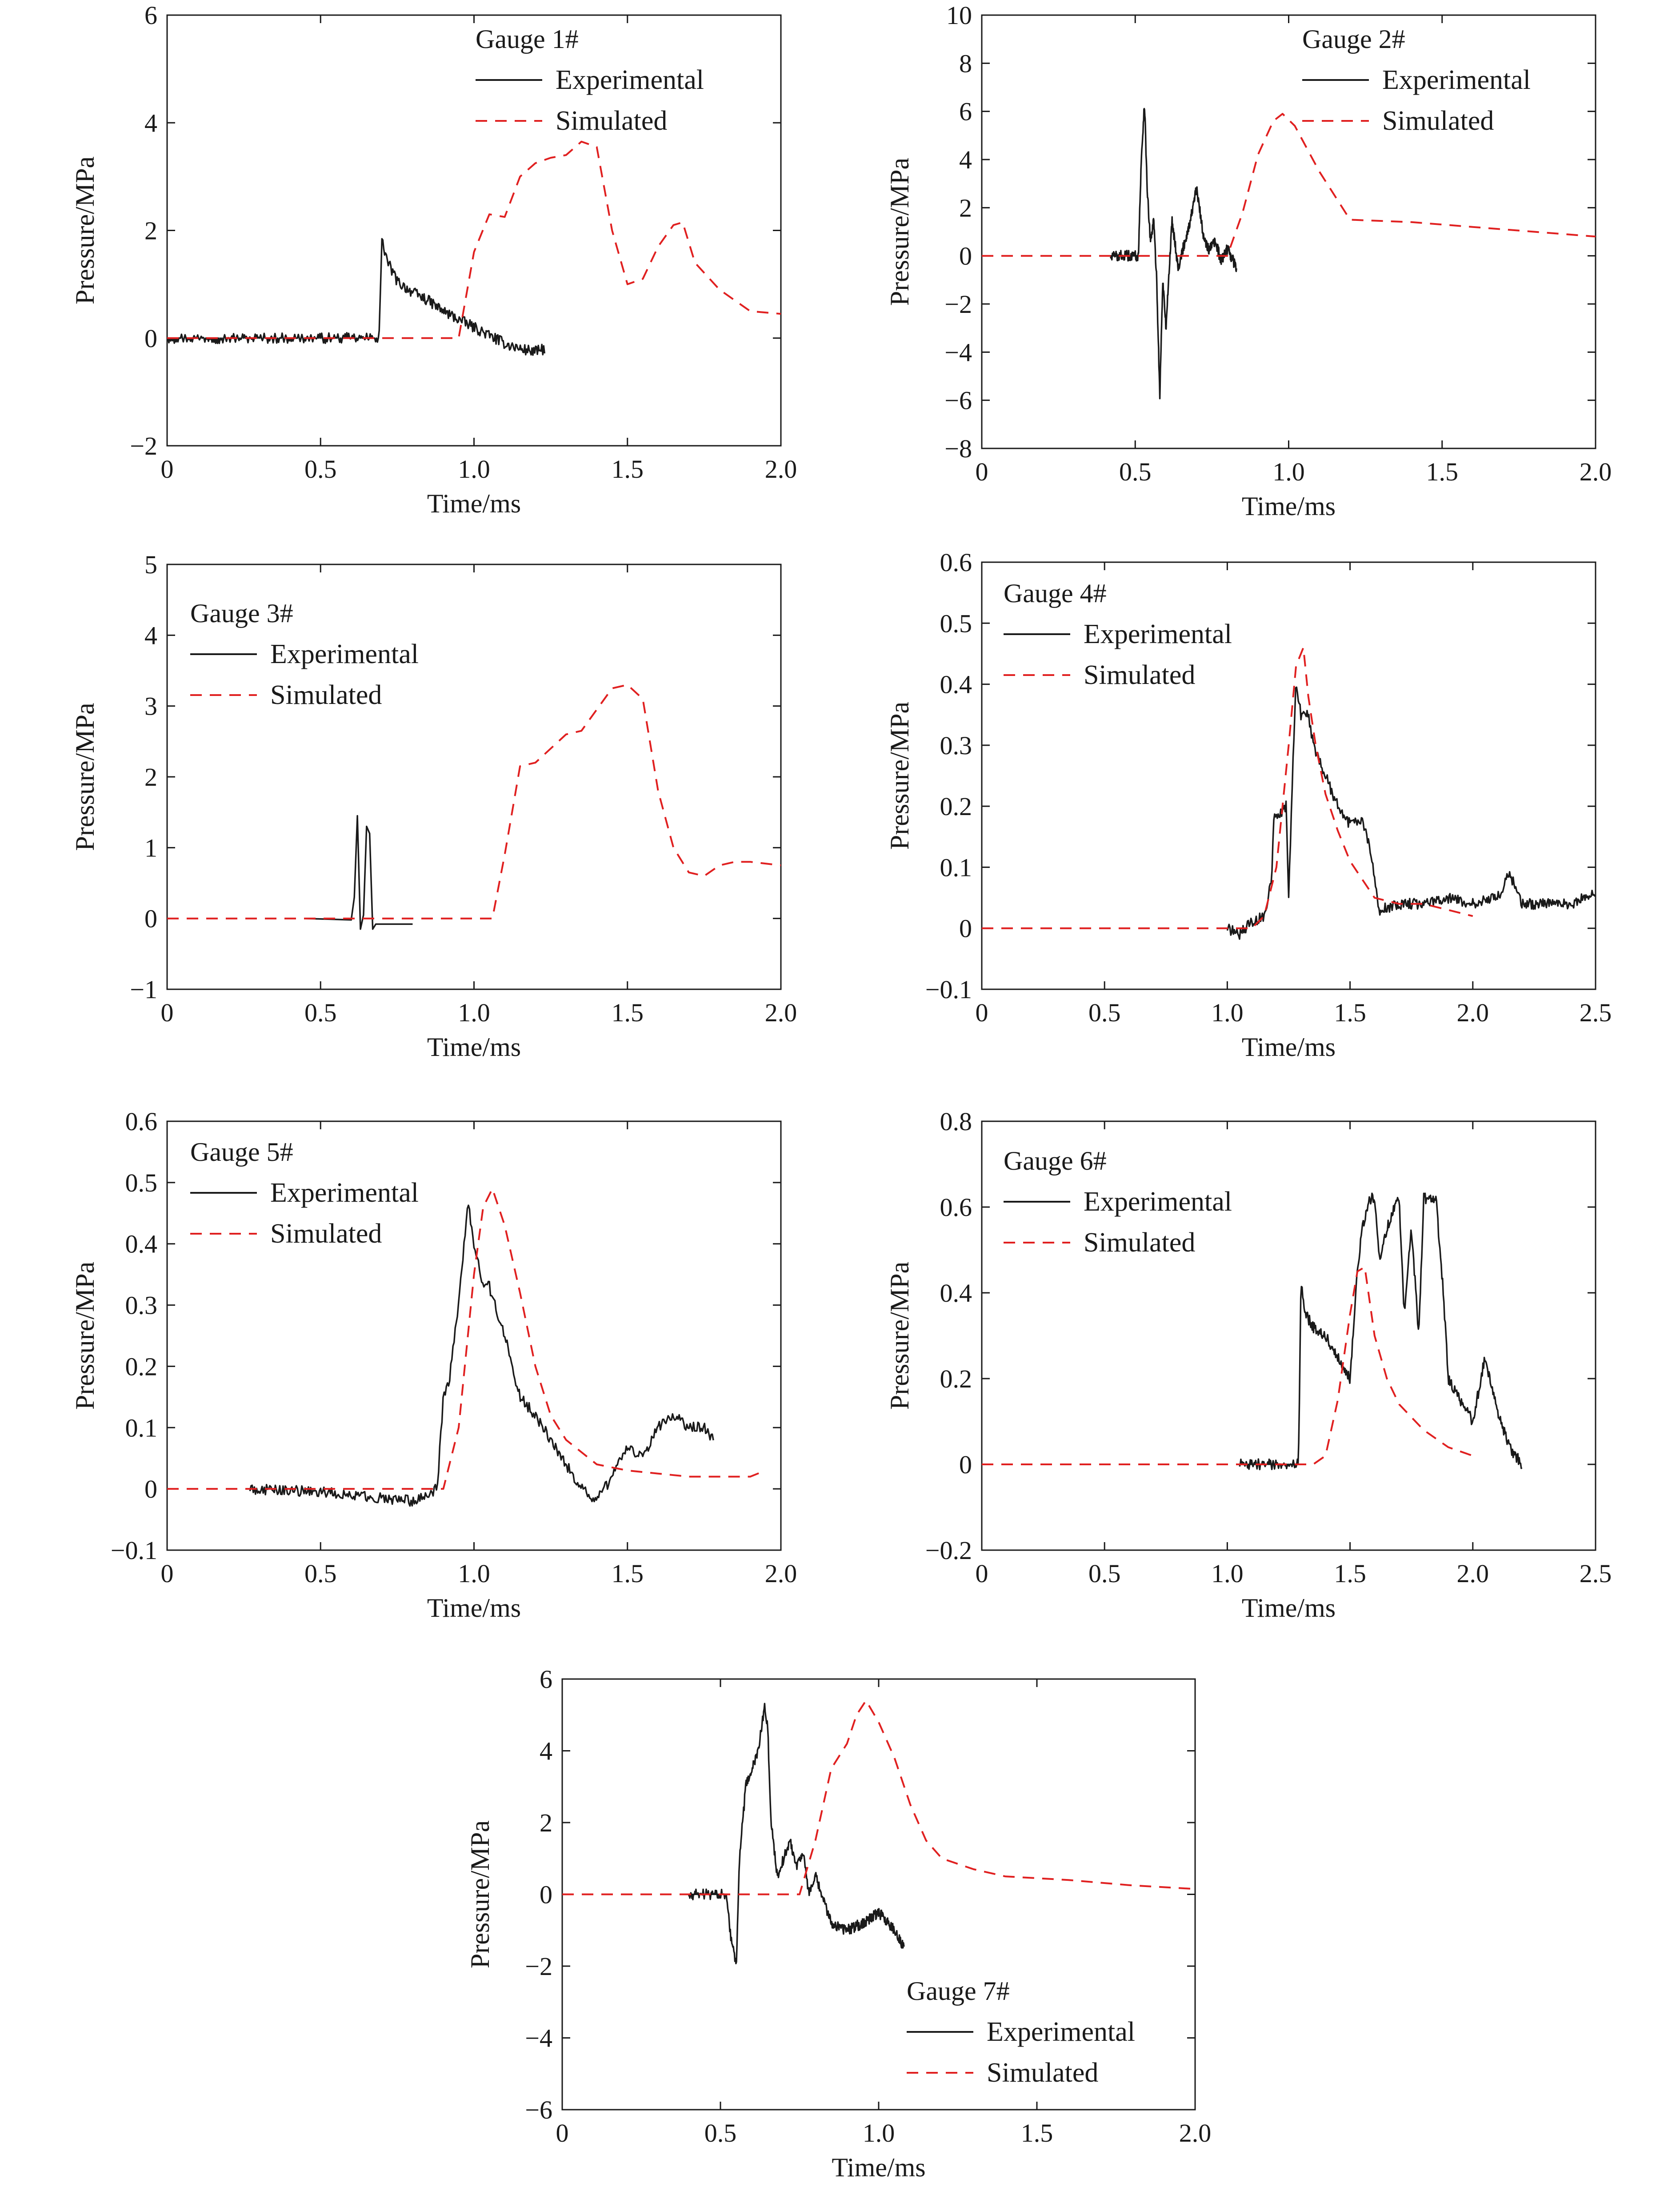  I want to click on gauge-title: Gauge 1#, so click(527, 39).